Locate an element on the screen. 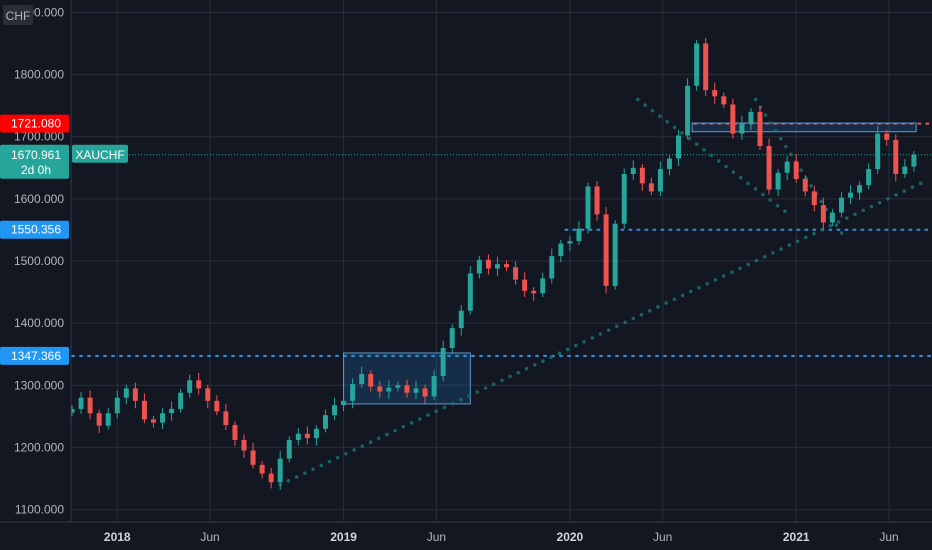 Image resolution: width=932 pixels, height=550 pixels. symbol-tag-bg is located at coordinates (100, 153).